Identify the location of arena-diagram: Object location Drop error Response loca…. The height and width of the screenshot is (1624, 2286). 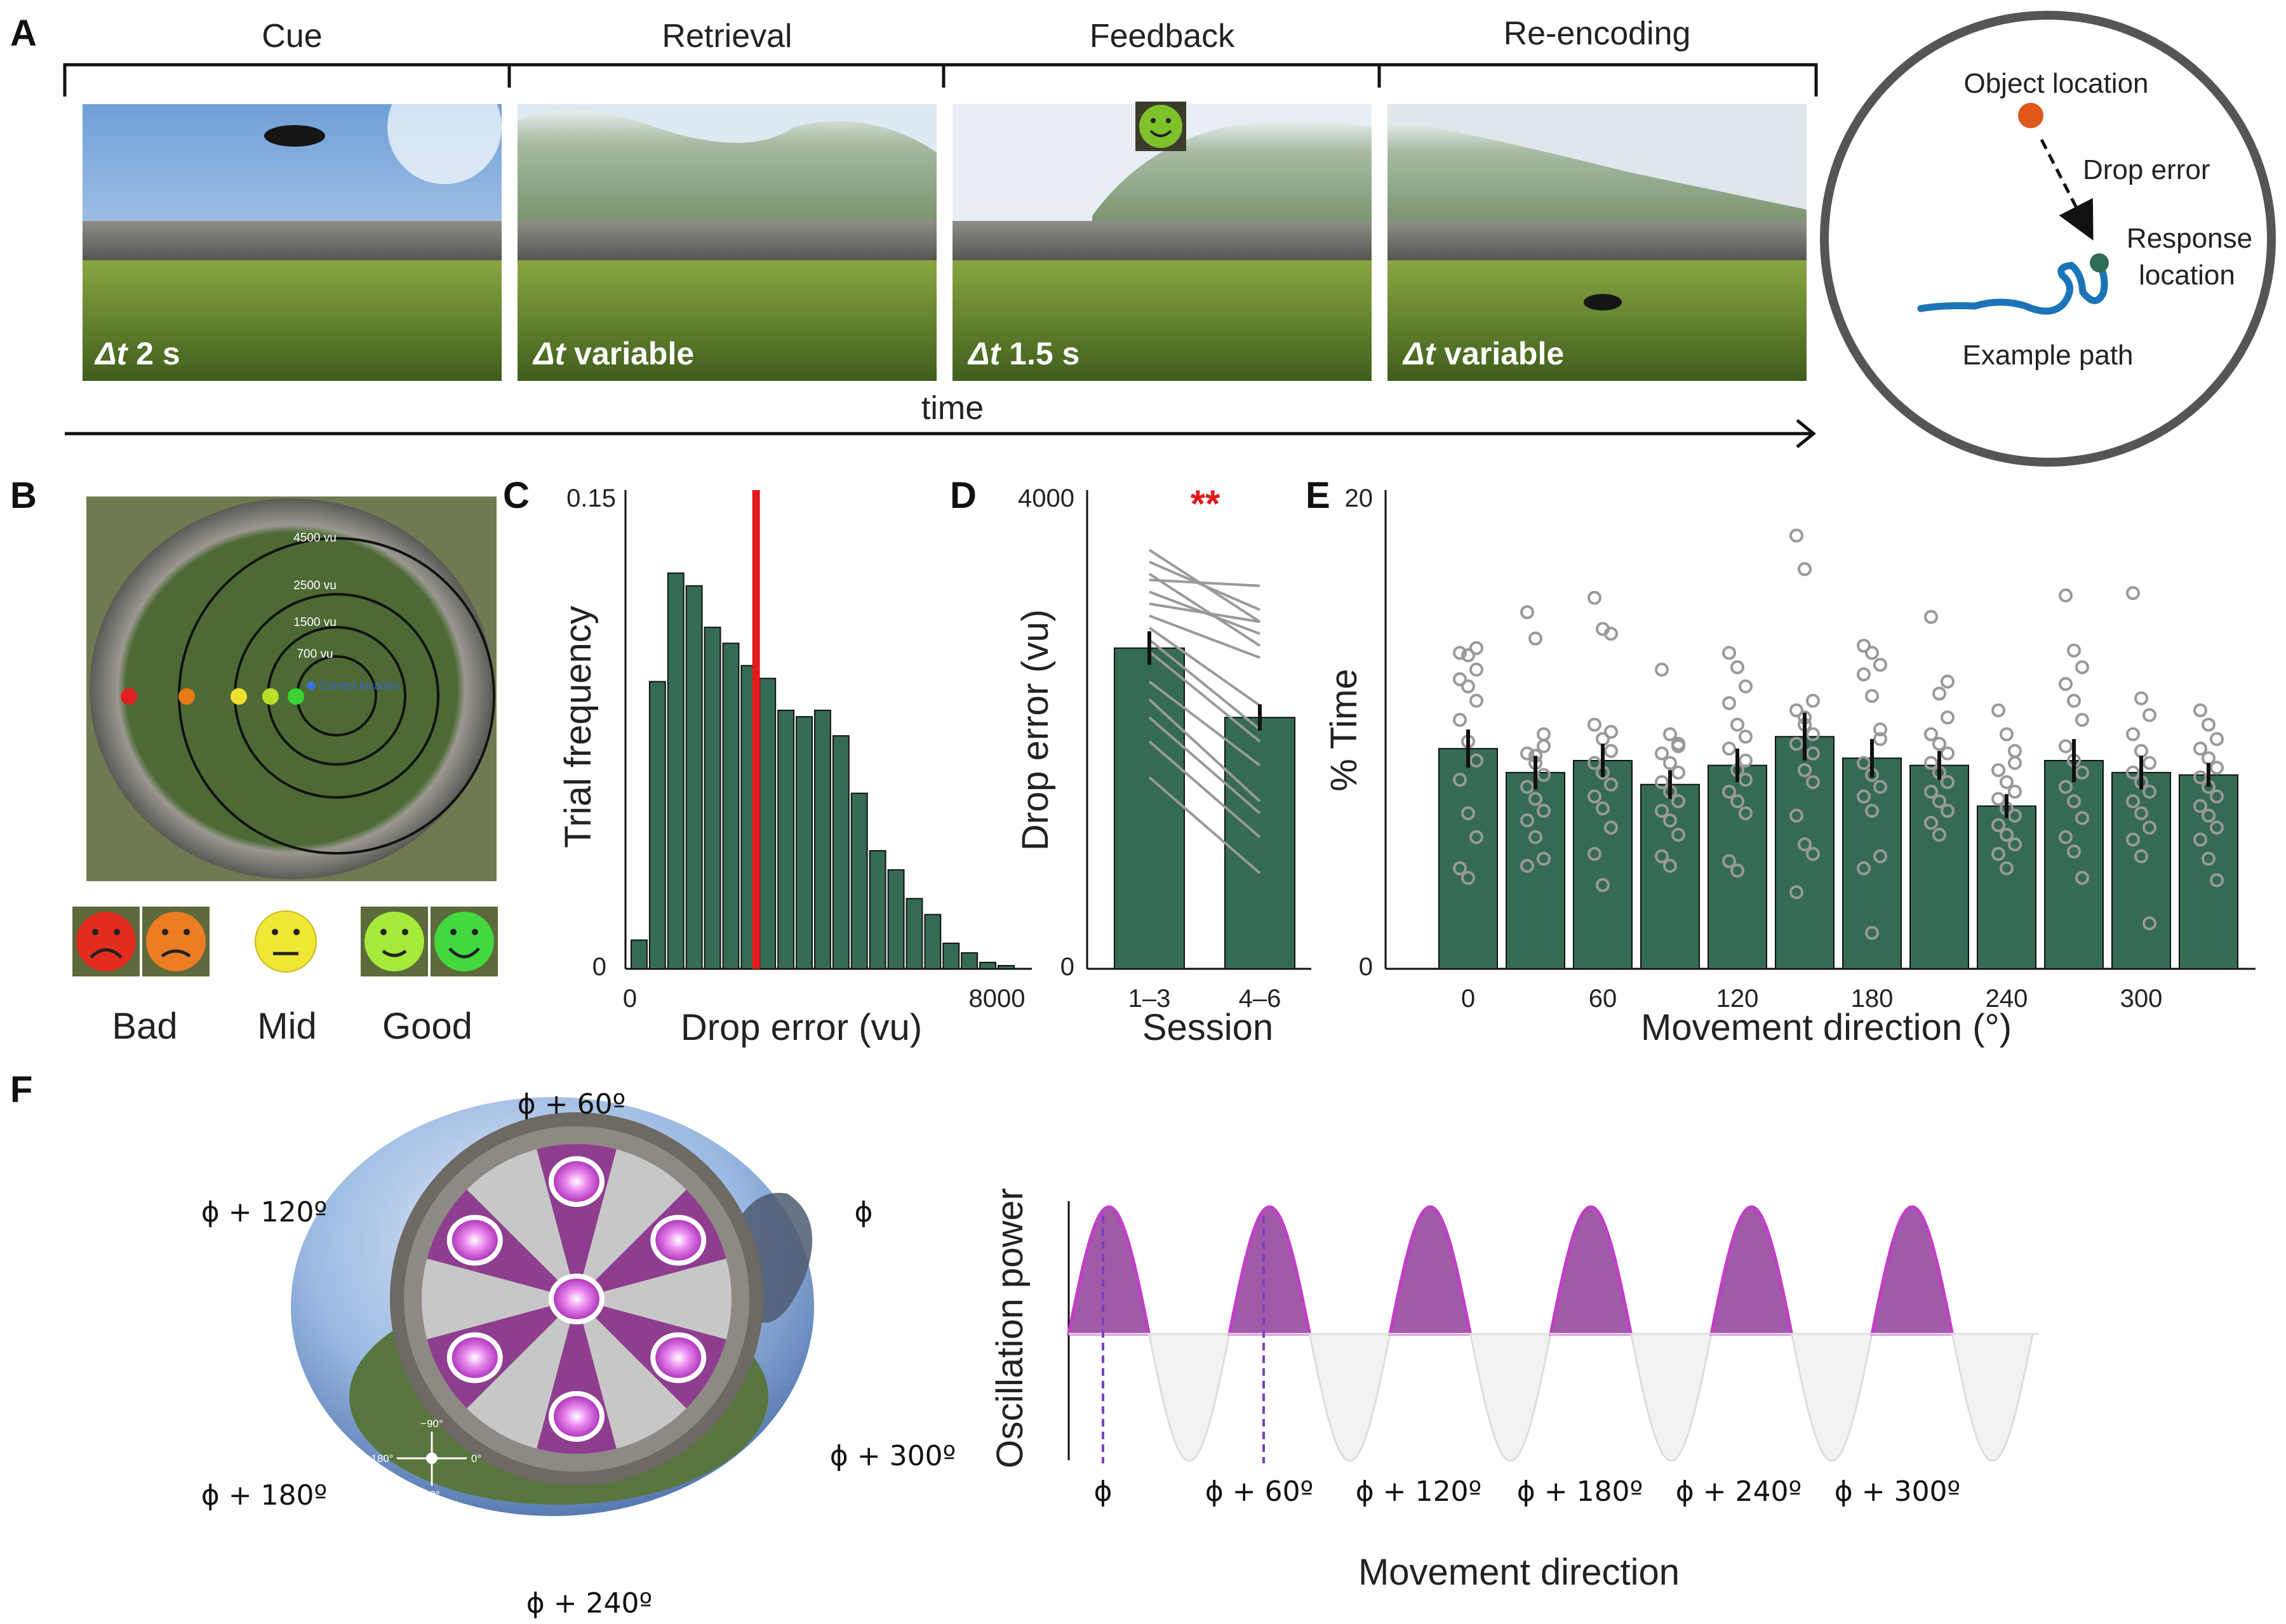
(2048, 239).